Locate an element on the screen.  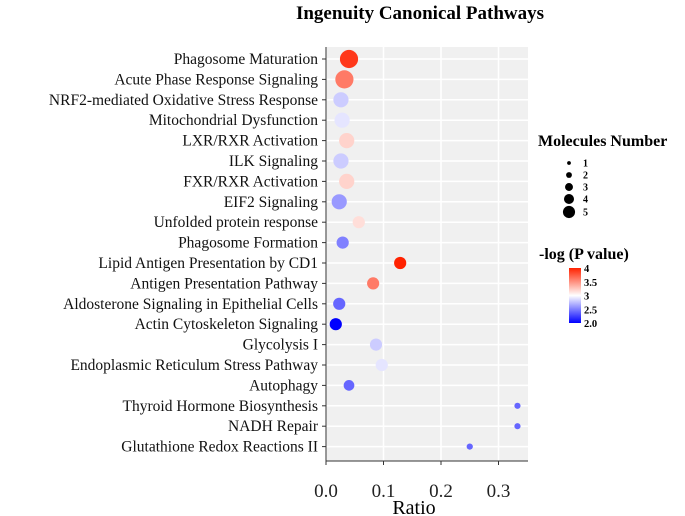
y-tick-label: Lipid Antigen Presentation by CD1 is located at coordinates (208, 263).